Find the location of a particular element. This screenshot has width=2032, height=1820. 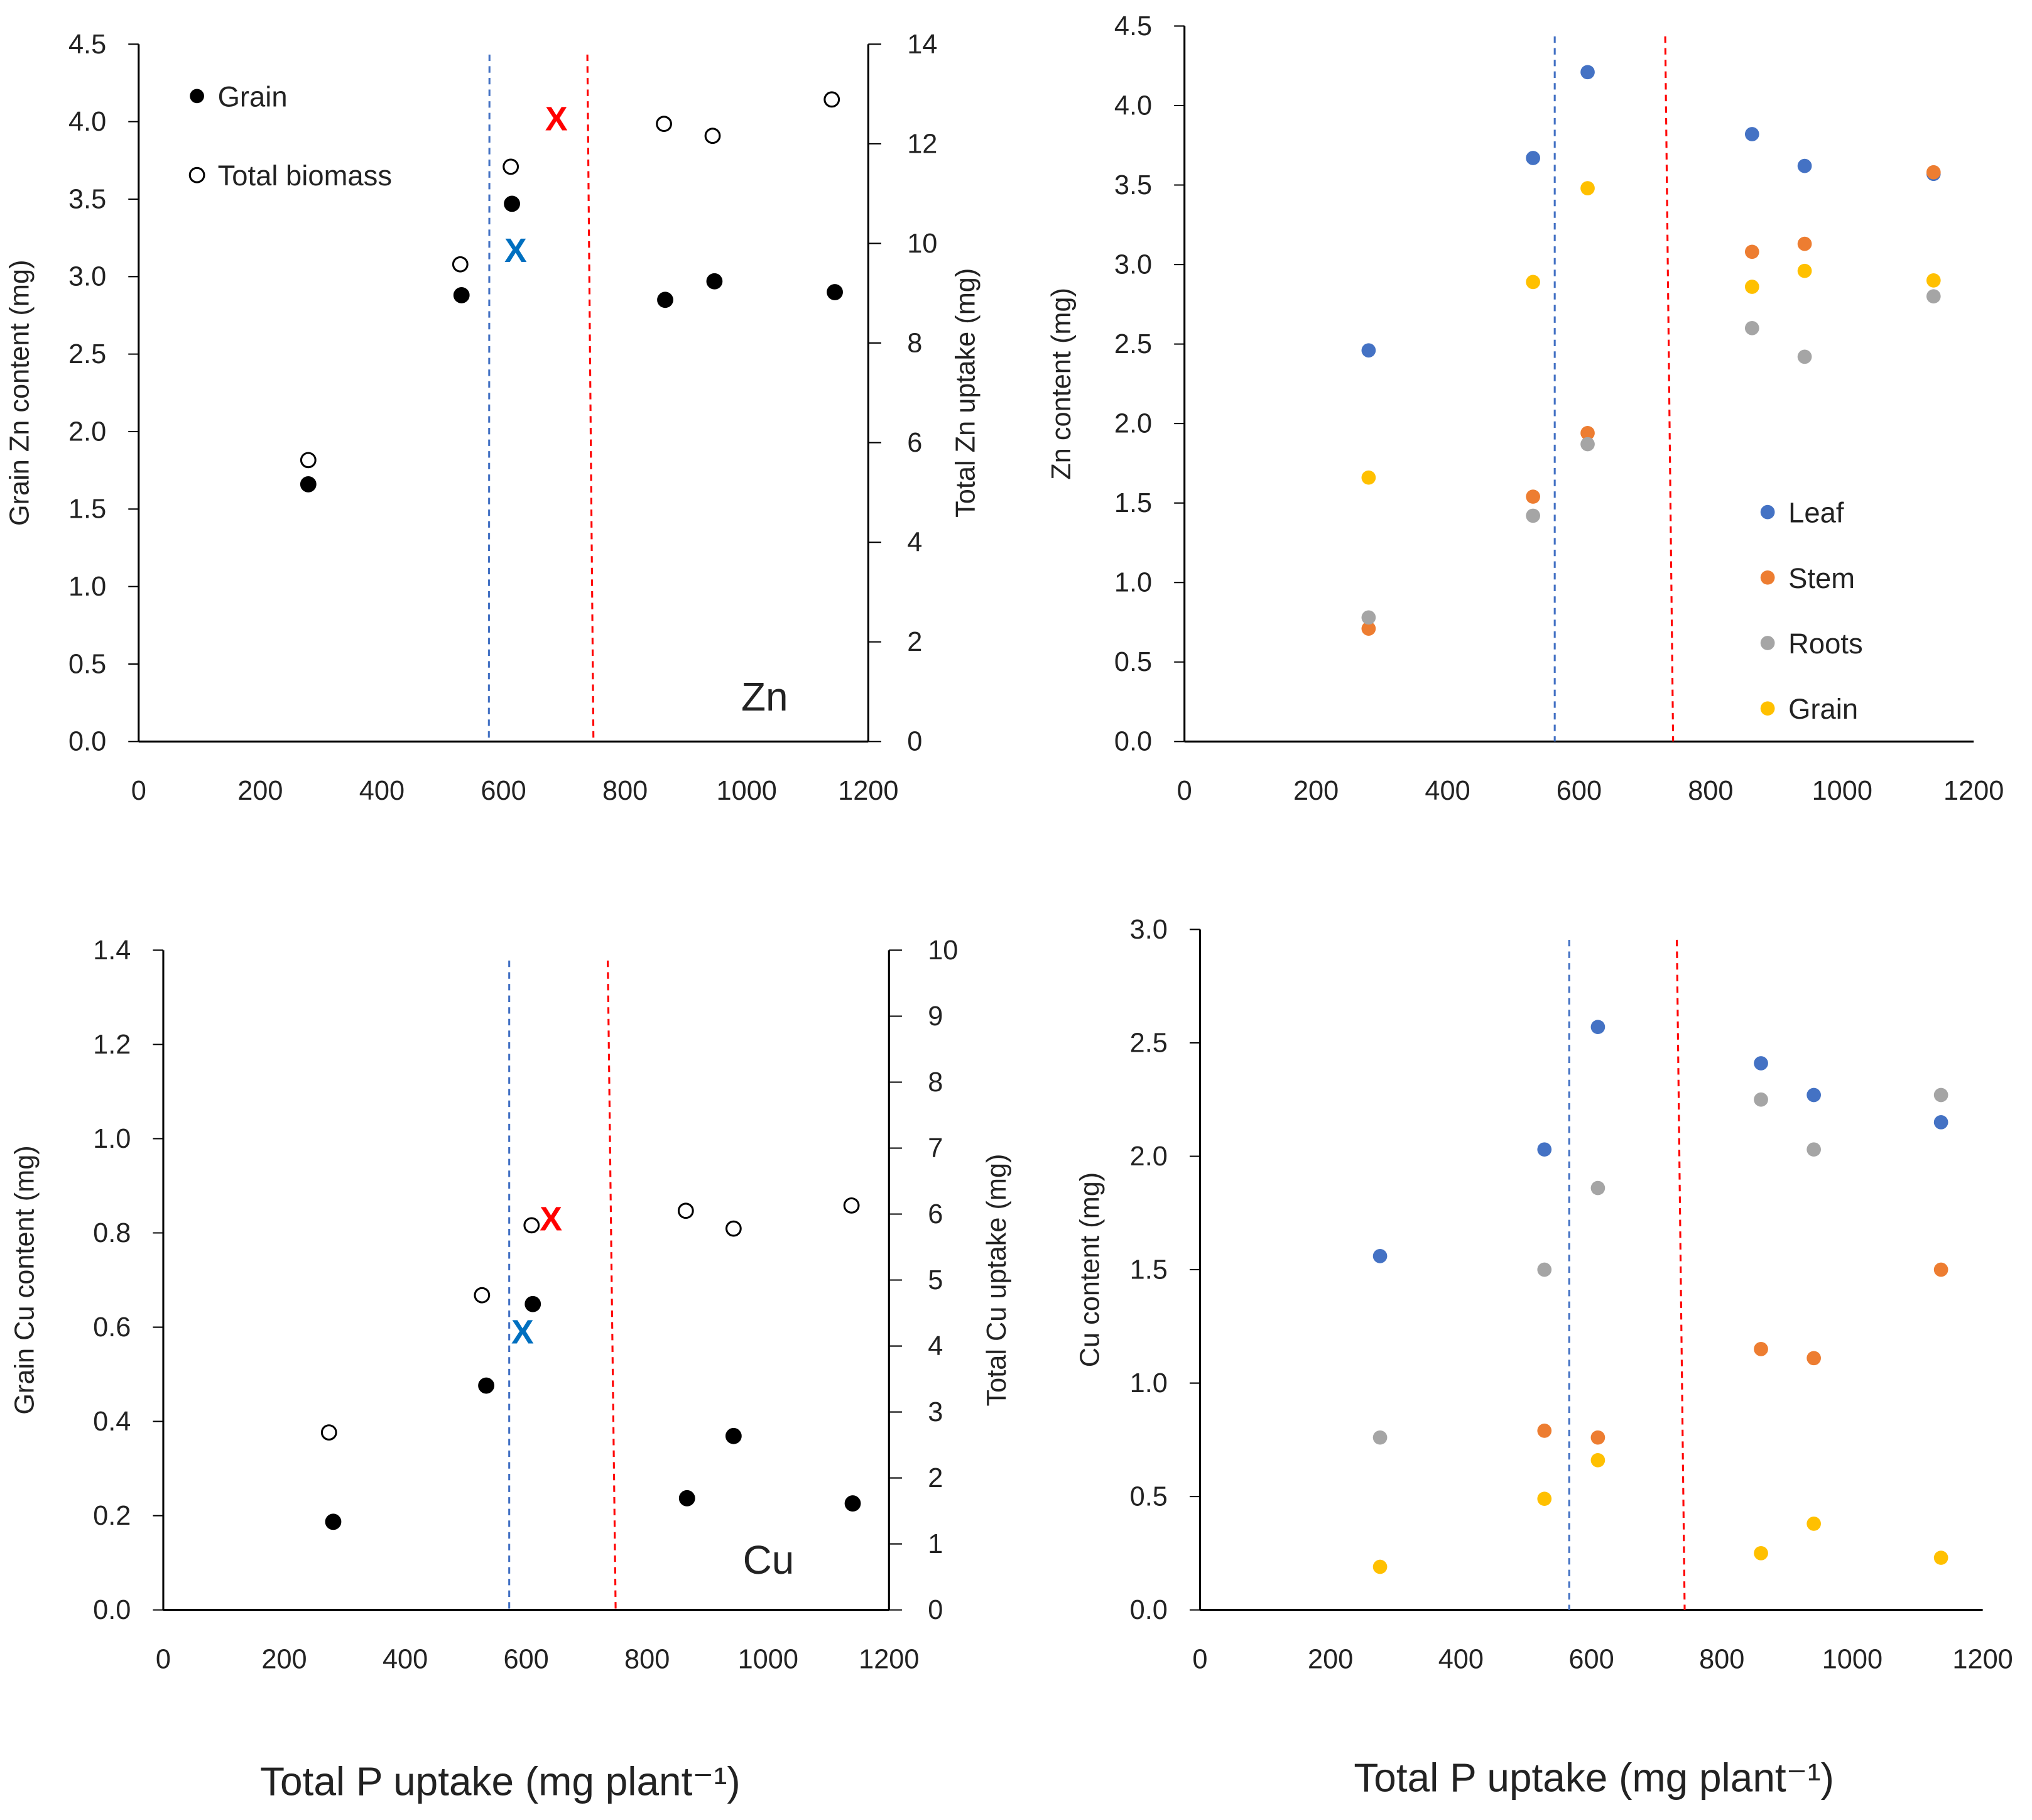

zn-grain-y2-tick-label: 0 is located at coordinates (914, 742).